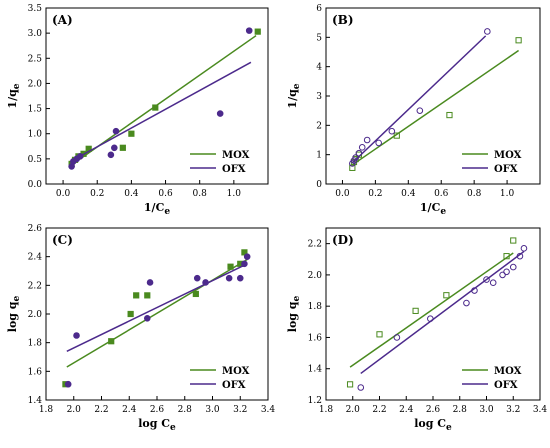  What do you see at coordinates (433, 425) in the screenshot?
I see `x-axis-label: log Ce` at bounding box center [433, 425].